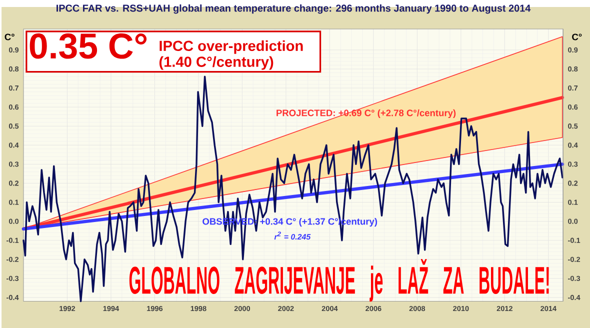  What do you see at coordinates (293, 9) in the screenshot?
I see `chart-title: IPCC FAR vs. RSS+UAH global mean temperature change: 296 months January 1990 to August 2014` at bounding box center [293, 9].